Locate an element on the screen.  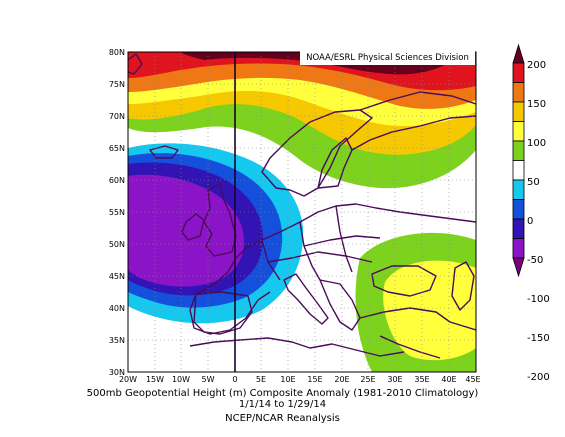
lon-label: 45E is located at coordinates (472, 379).